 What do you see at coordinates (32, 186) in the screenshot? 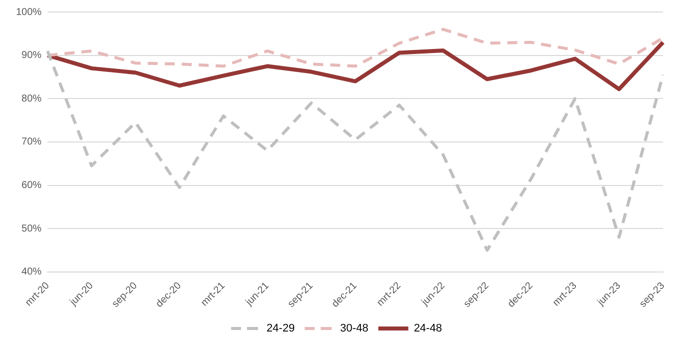
I see `y-tick-label: 60%` at bounding box center [32, 186].